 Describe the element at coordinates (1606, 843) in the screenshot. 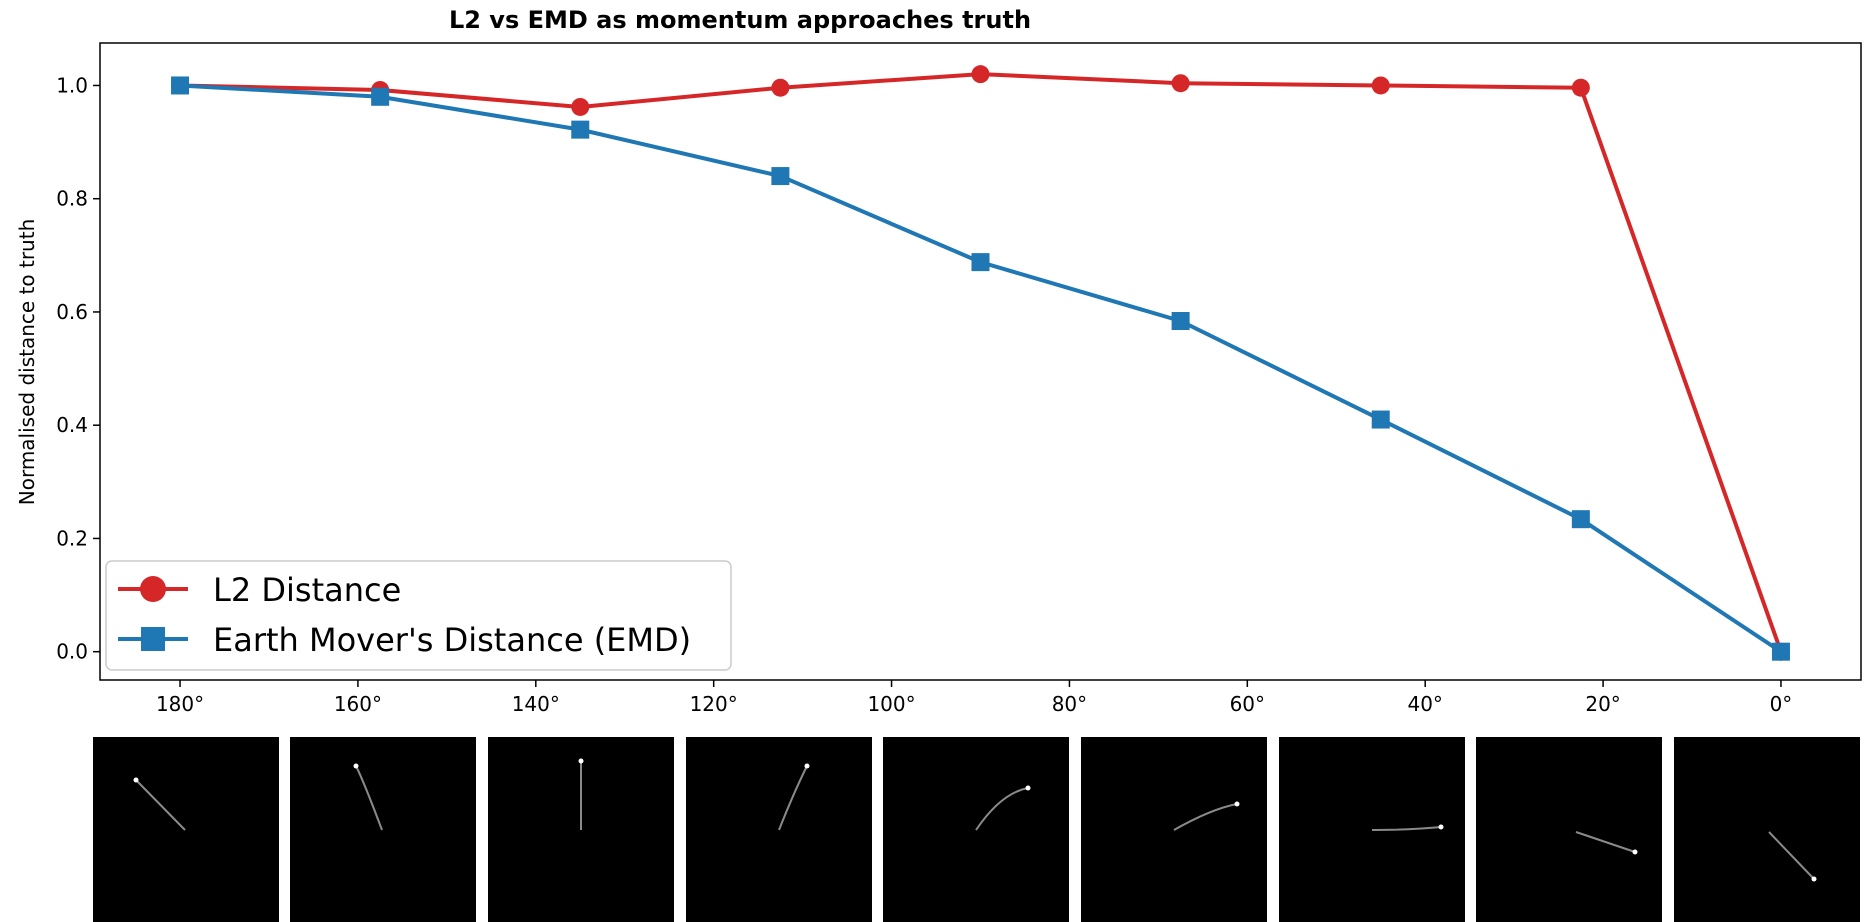

I see `thumbnail-22-image` at that location.